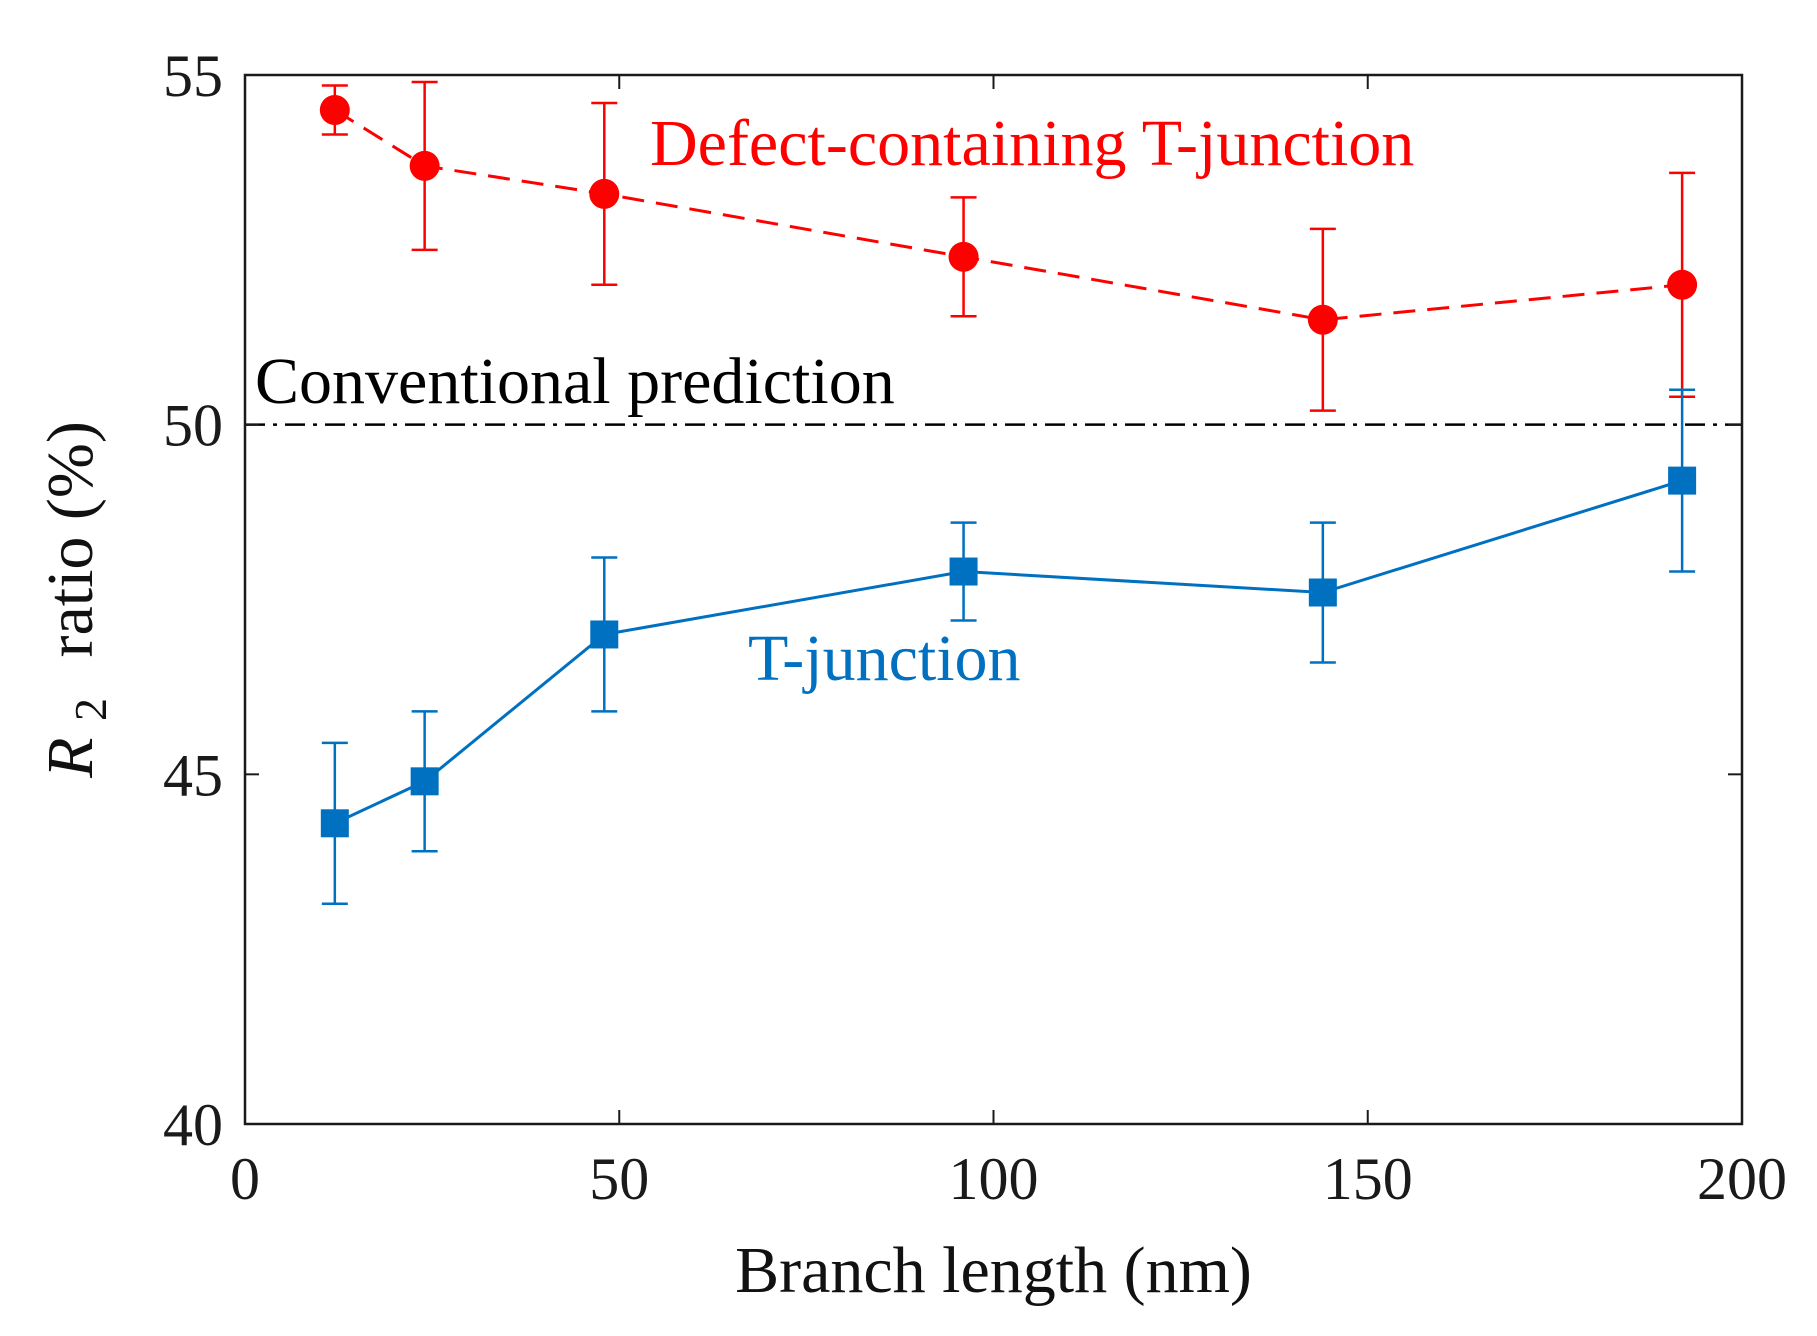  What do you see at coordinates (993, 1270) in the screenshot?
I see `x-axis-title: Branch length (nm)` at bounding box center [993, 1270].